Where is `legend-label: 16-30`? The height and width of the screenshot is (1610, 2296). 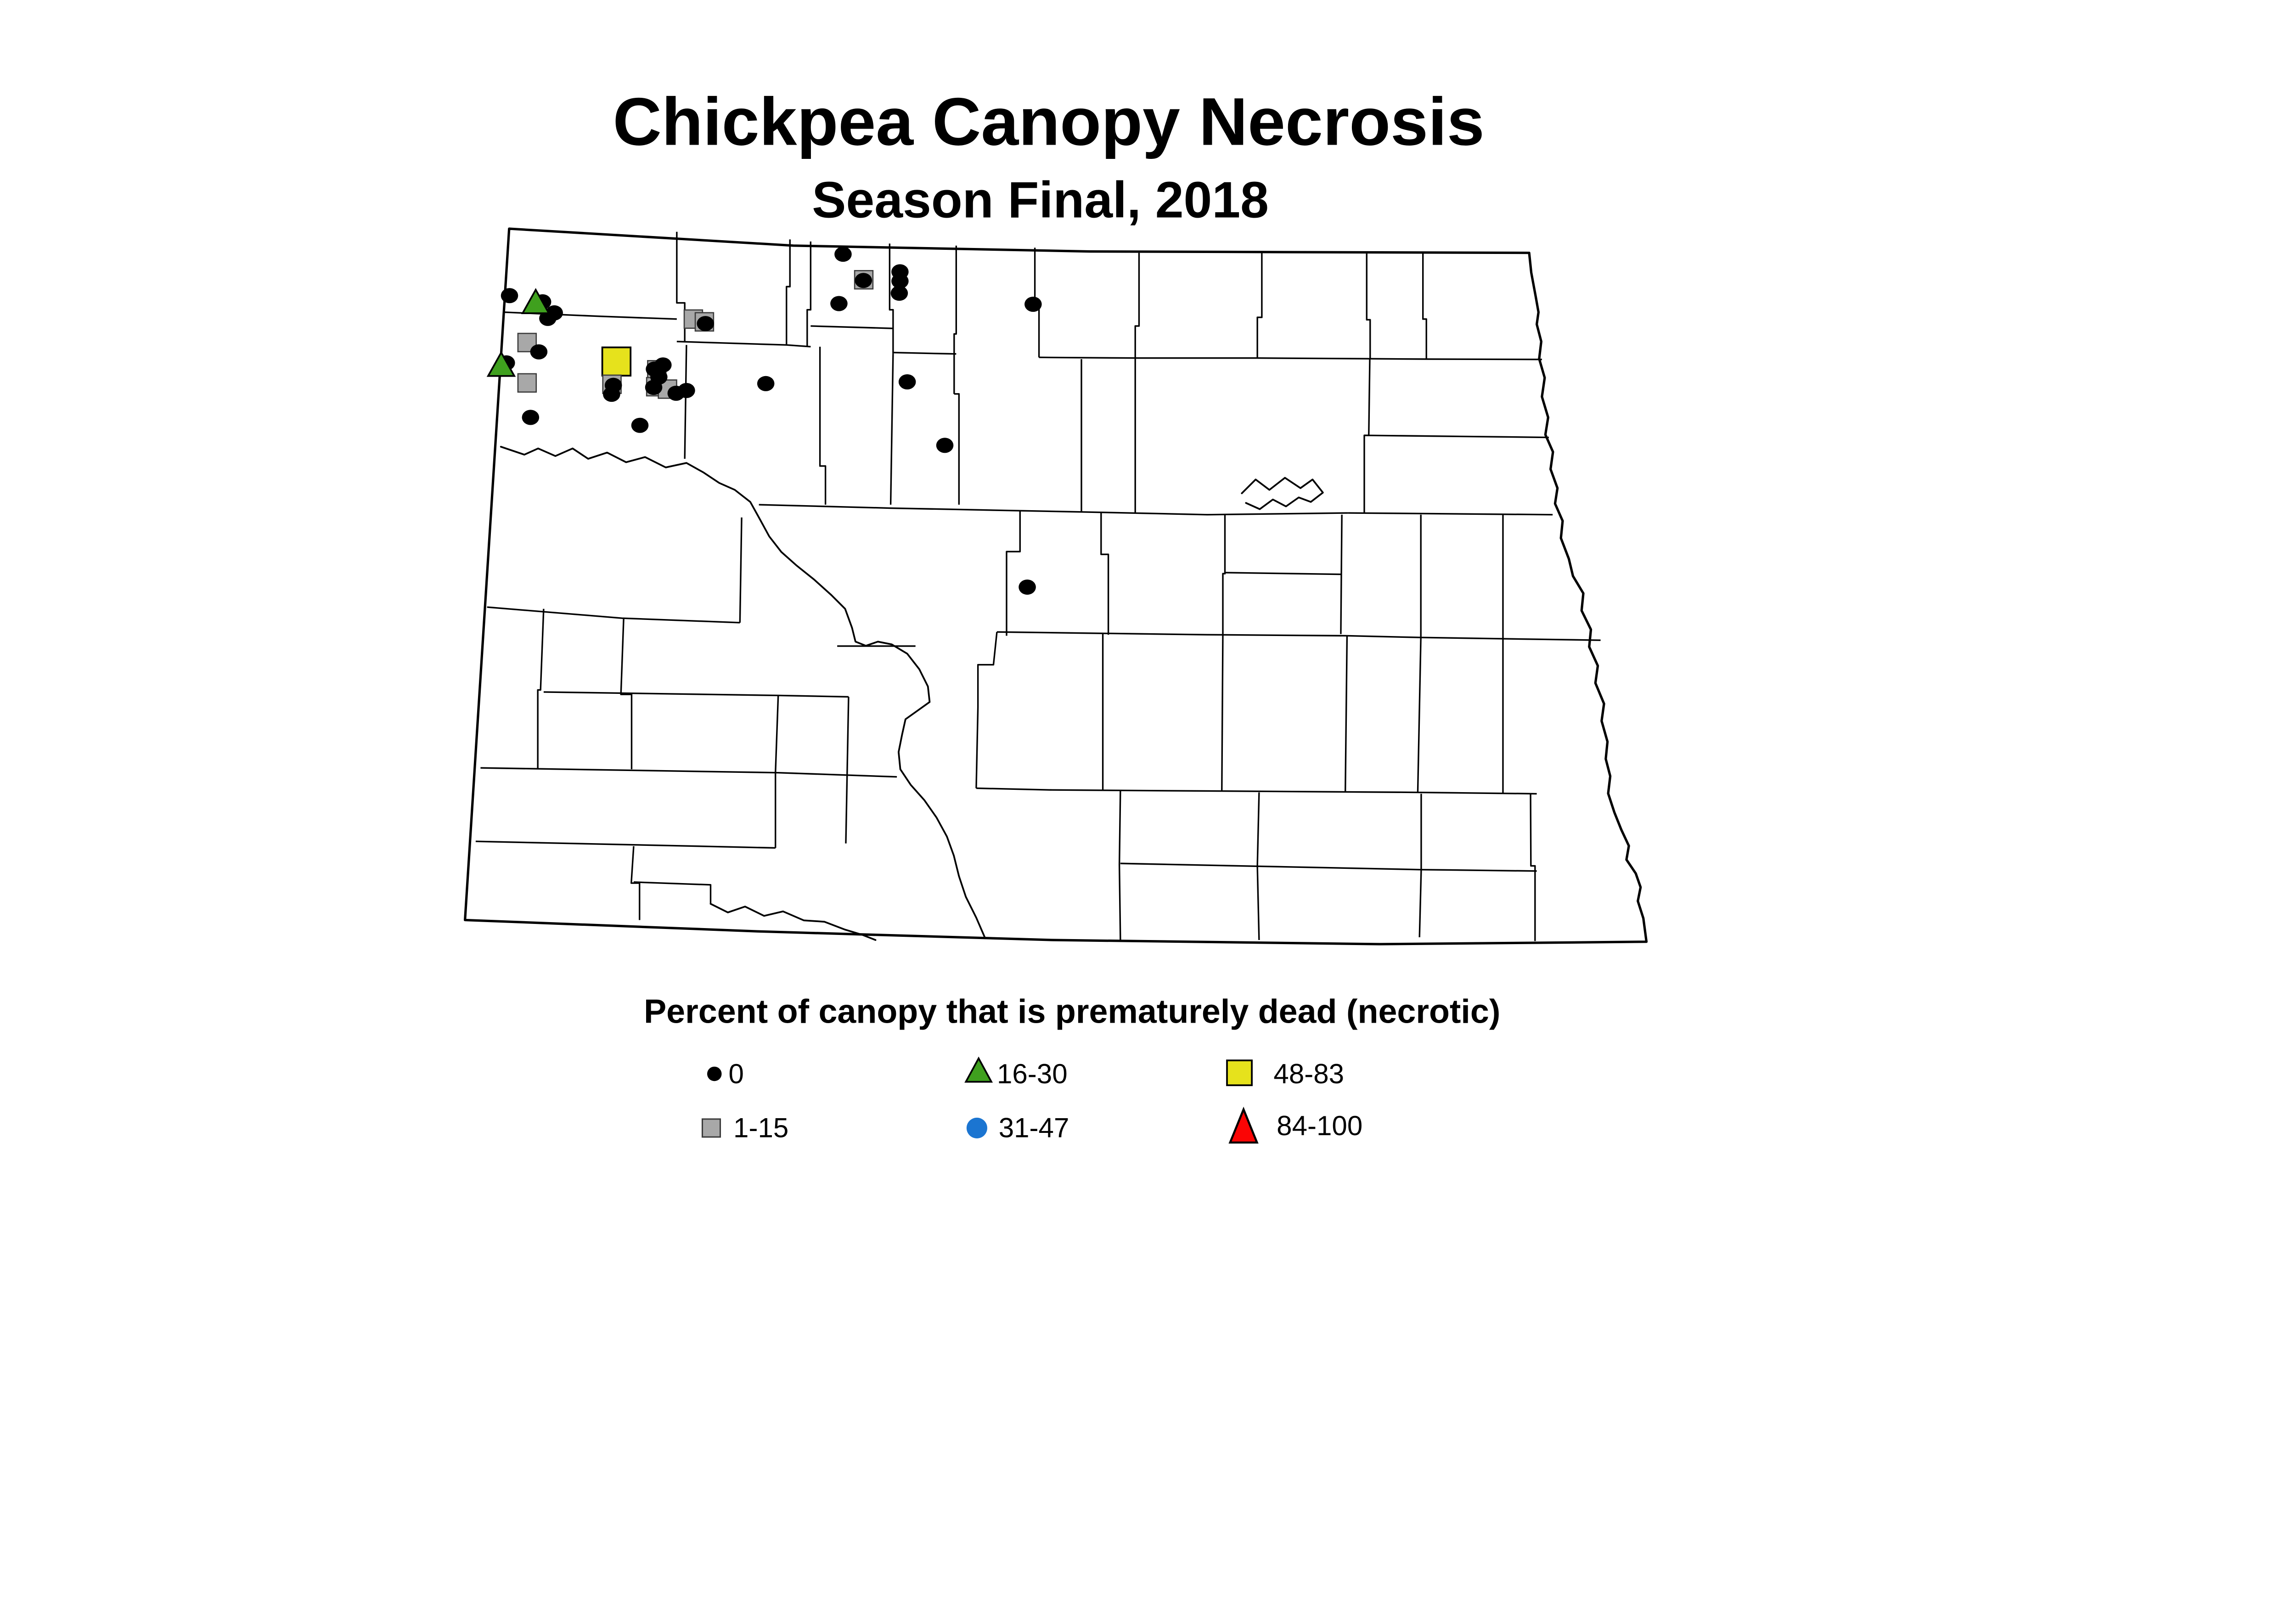 legend-label: 16-30 is located at coordinates (1032, 1073).